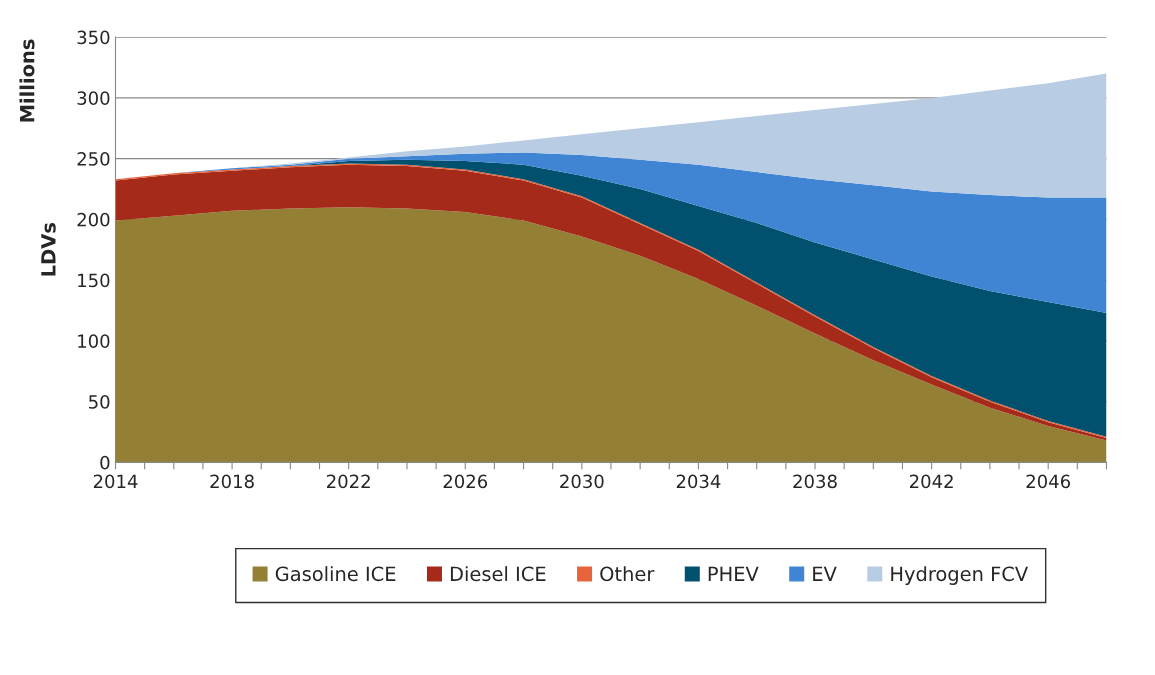  Describe the element at coordinates (498, 574) in the screenshot. I see `legend-label: Diesel ICE` at that location.